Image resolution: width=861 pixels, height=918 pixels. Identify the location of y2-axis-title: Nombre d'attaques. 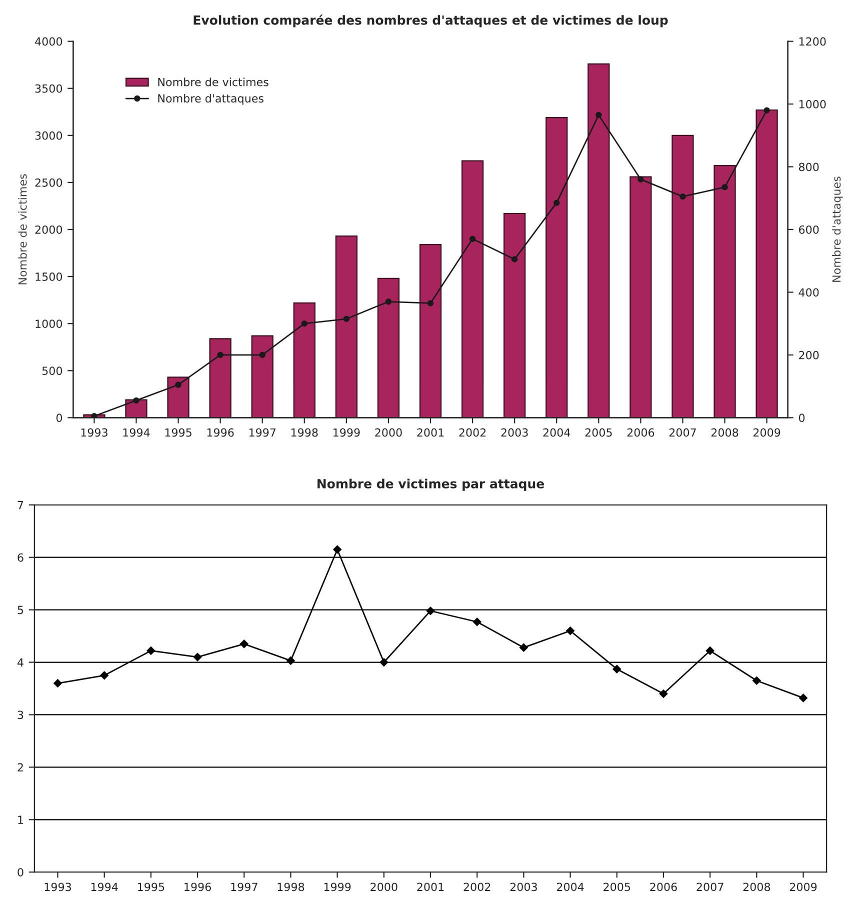
(837, 229).